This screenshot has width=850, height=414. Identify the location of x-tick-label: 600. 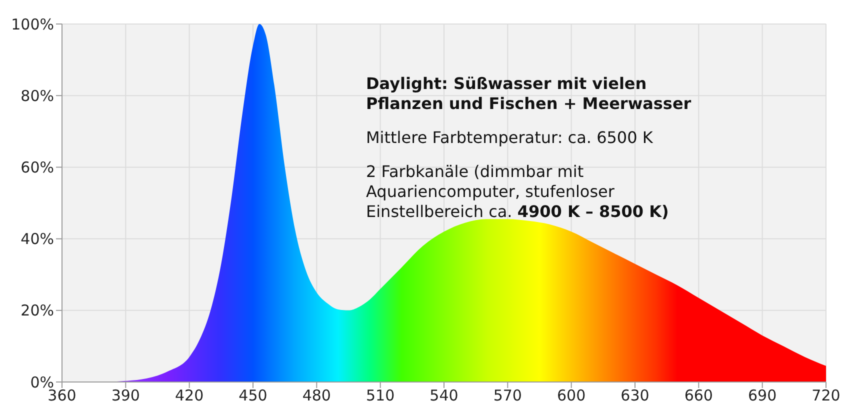
(571, 395).